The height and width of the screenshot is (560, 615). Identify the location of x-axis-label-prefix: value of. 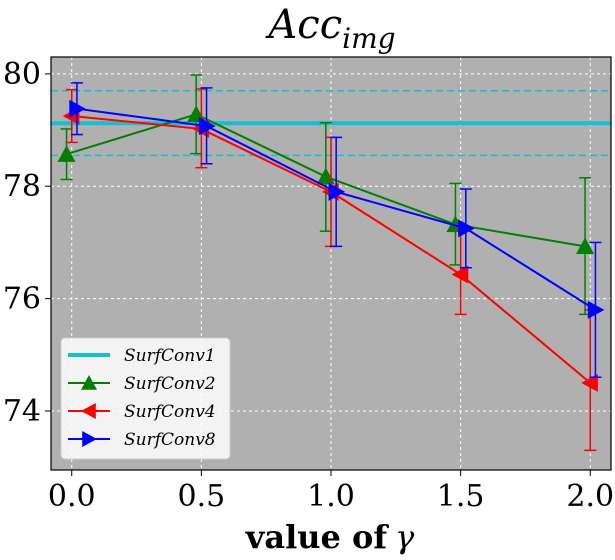
(317, 537).